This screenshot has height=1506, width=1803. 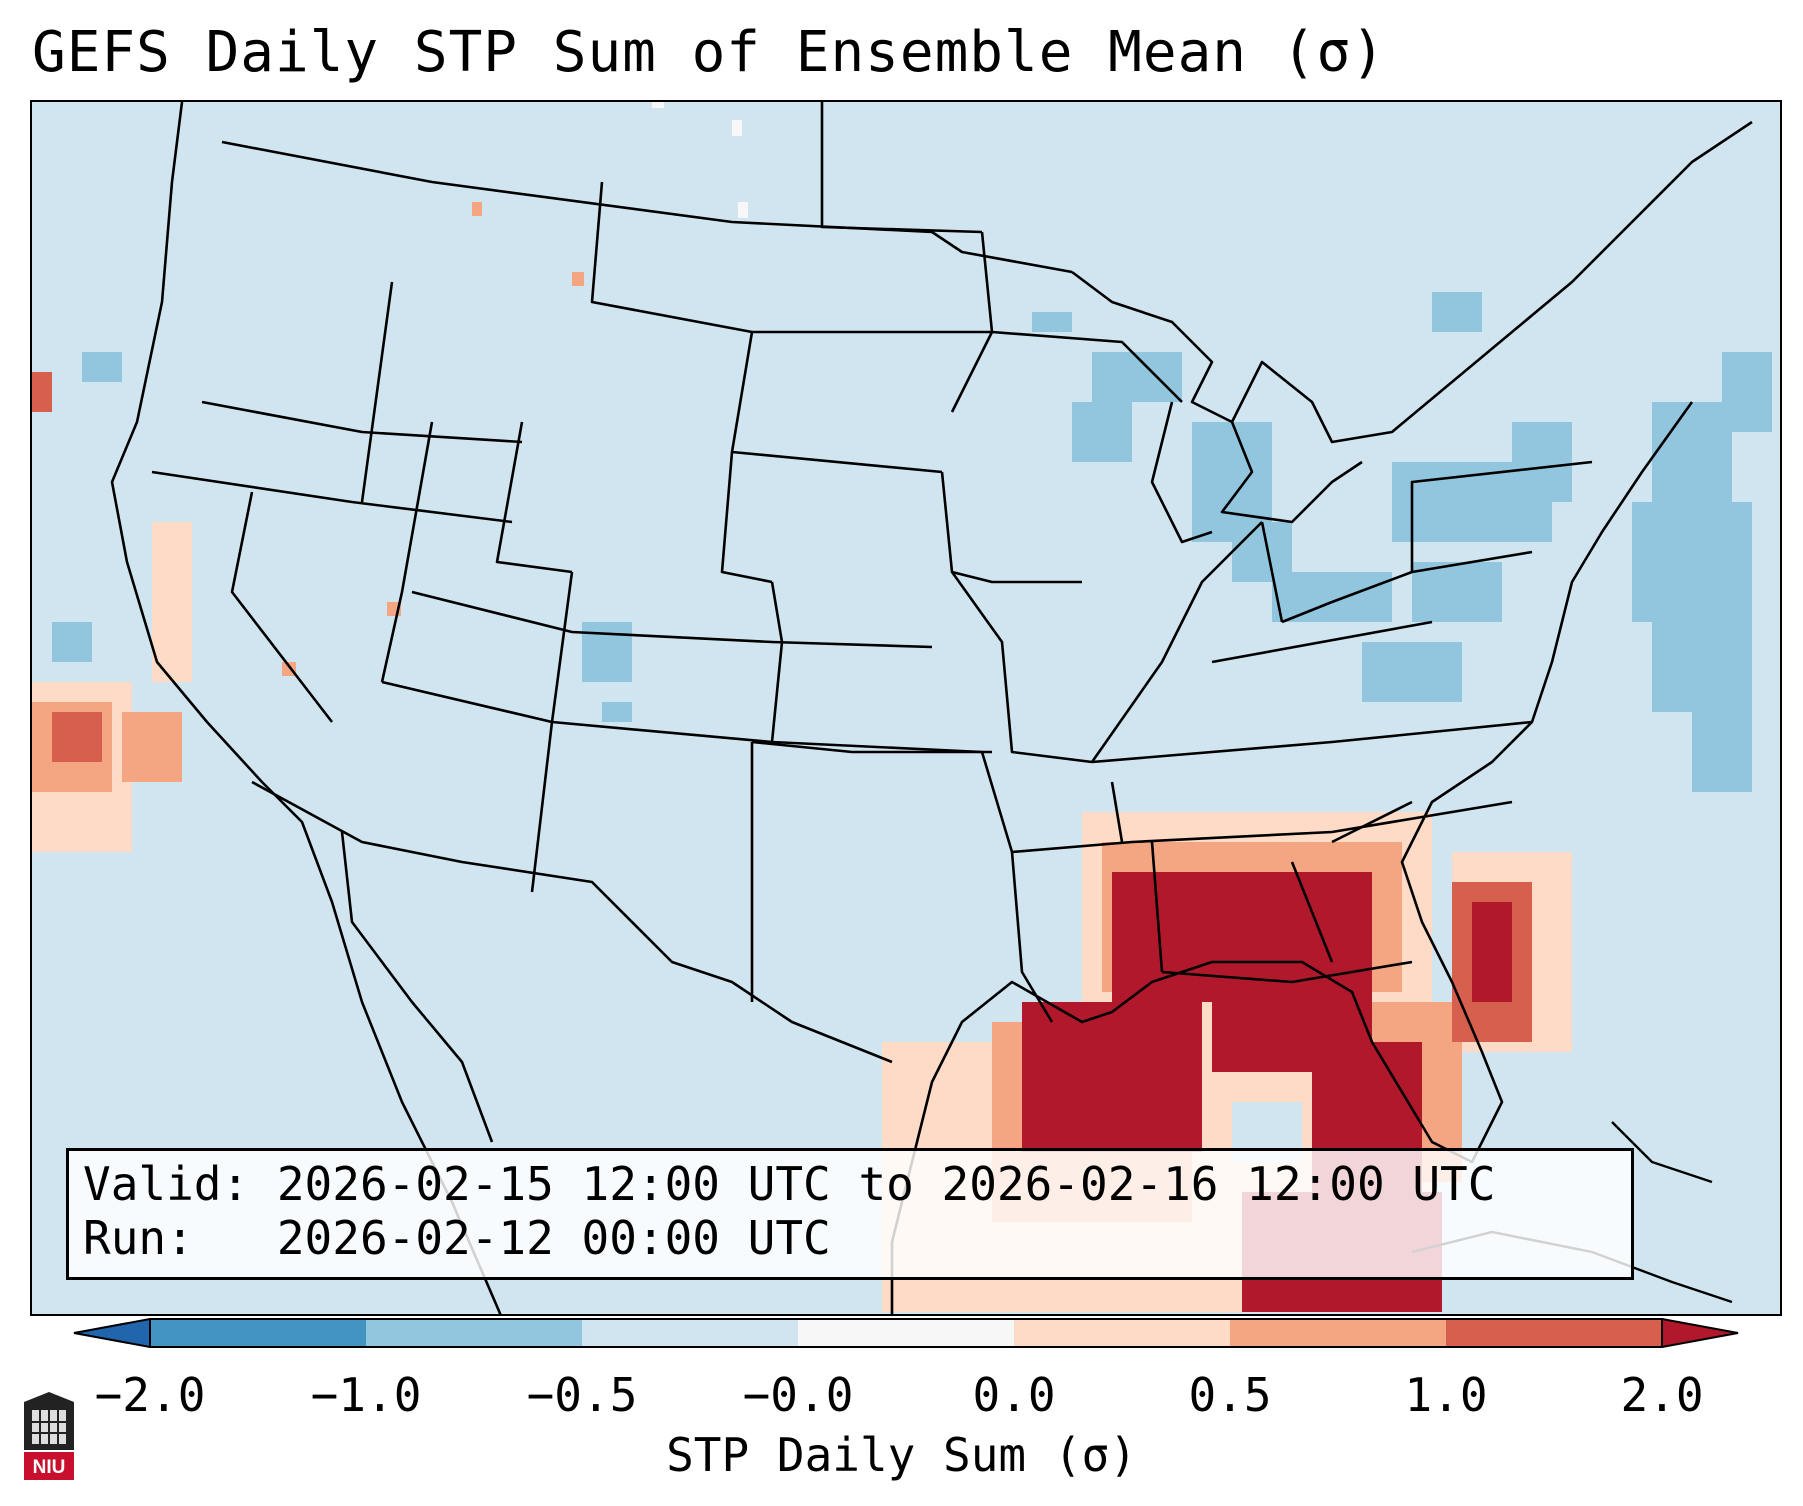 I want to click on colorbar-tick-label: 2.0, so click(x=1662, y=1395).